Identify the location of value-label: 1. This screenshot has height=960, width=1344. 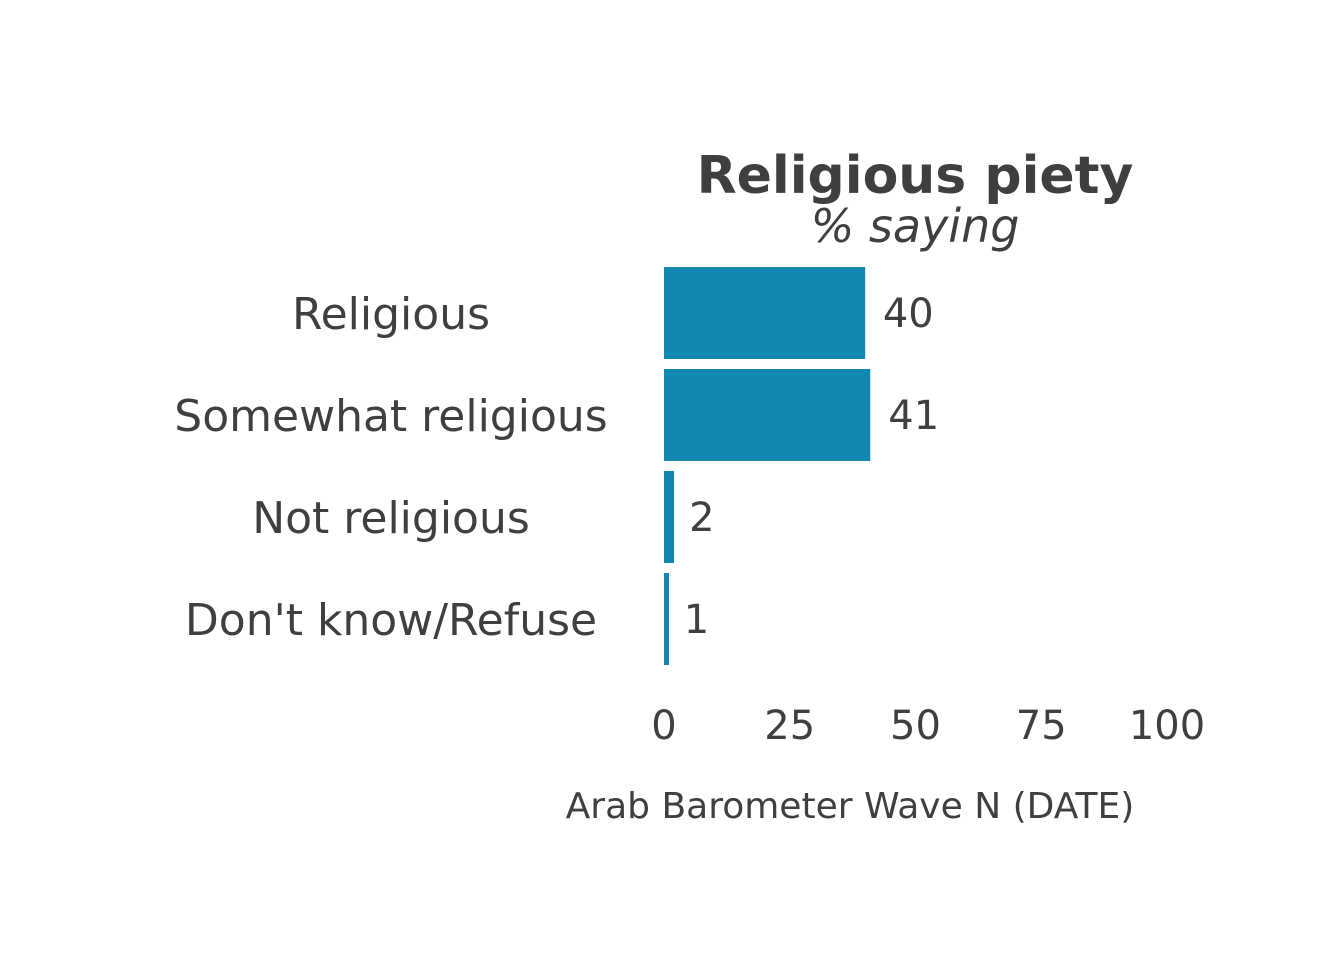
(696, 620).